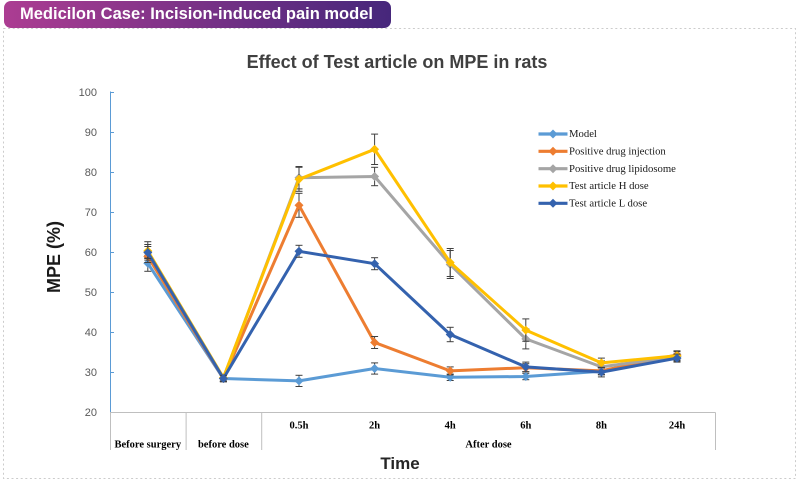 This screenshot has width=800, height=488. What do you see at coordinates (299, 426) in the screenshot?
I see `svg-text: 0.5h` at bounding box center [299, 426].